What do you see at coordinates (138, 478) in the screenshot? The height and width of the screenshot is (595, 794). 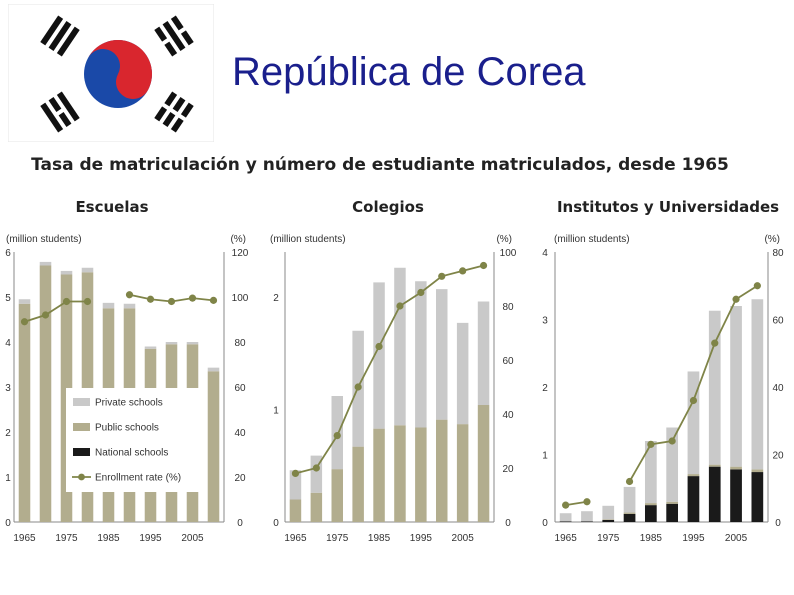 I see `legend-label: Enrollment rate (%)` at bounding box center [138, 478].